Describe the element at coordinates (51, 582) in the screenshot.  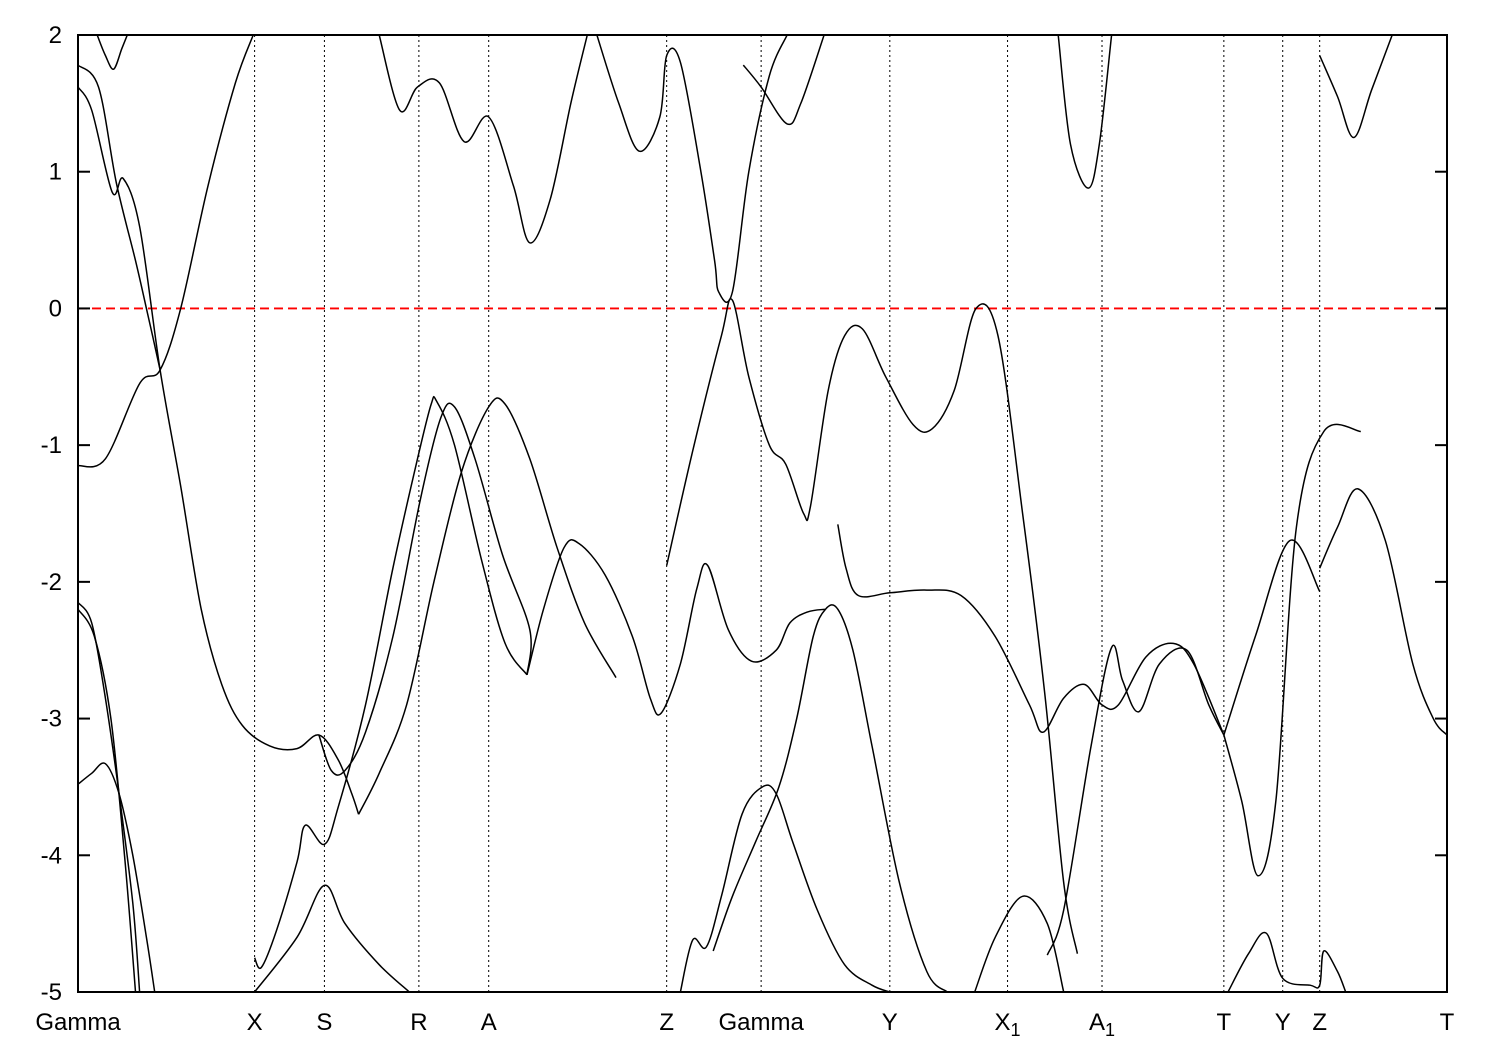
I see `y-tick-label: -2` at that location.